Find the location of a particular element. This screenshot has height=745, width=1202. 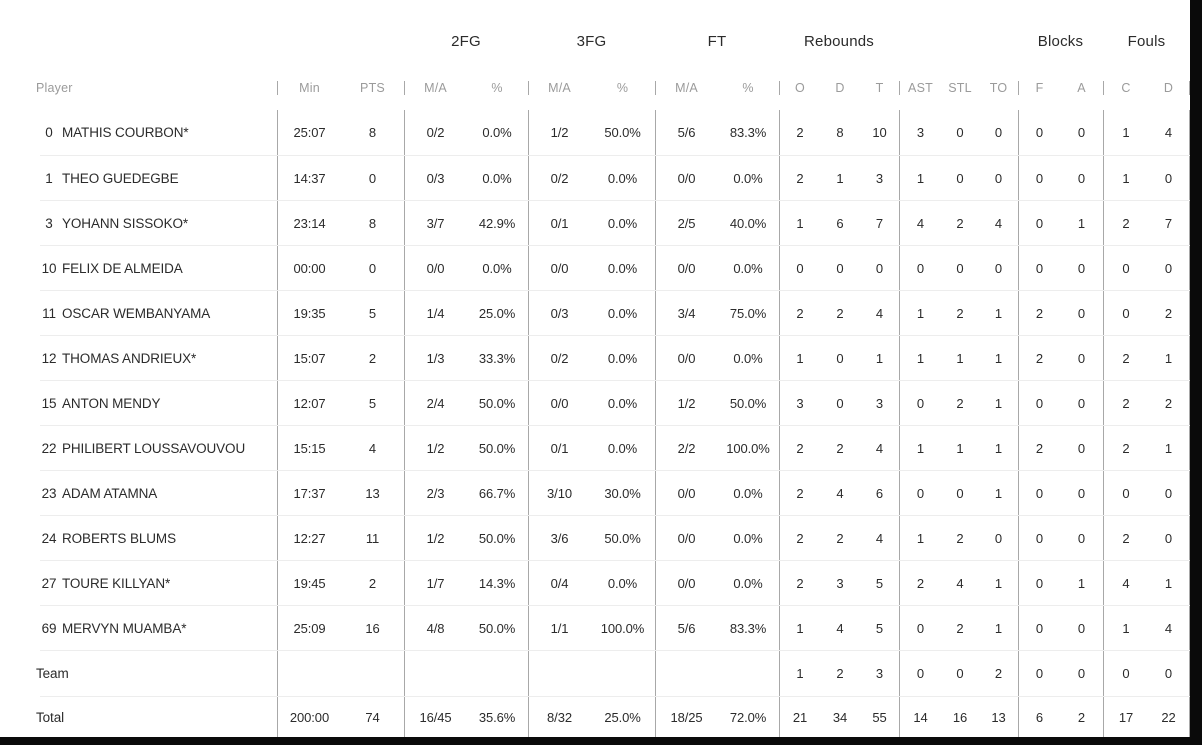

stat-cell: 12:27 is located at coordinates (309, 538).